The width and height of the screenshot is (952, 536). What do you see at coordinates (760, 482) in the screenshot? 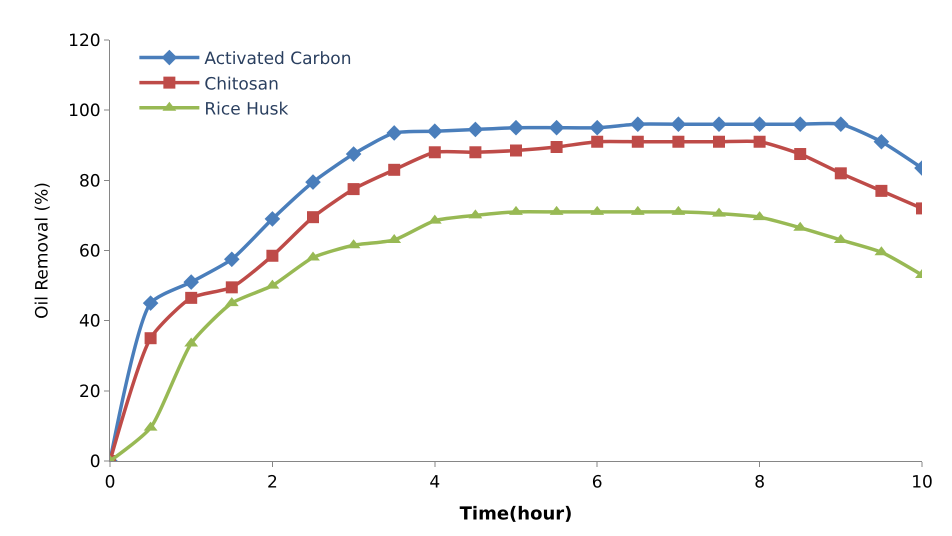
I see `x-tick-label: 8` at bounding box center [760, 482].